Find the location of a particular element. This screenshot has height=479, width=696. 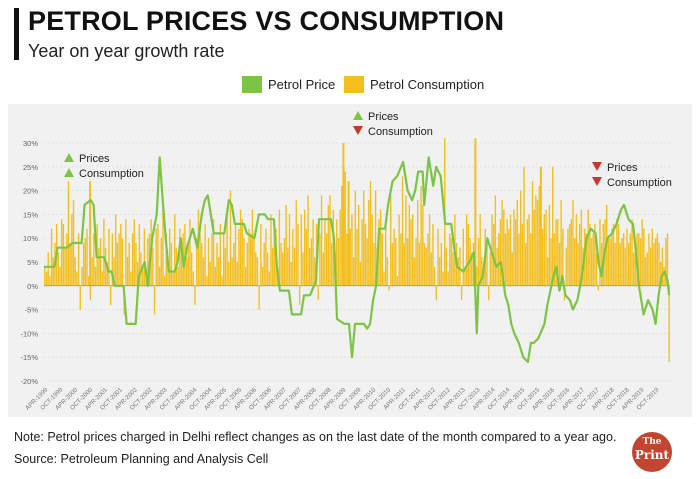

y-tick-label: 15% is located at coordinates (30, 214).